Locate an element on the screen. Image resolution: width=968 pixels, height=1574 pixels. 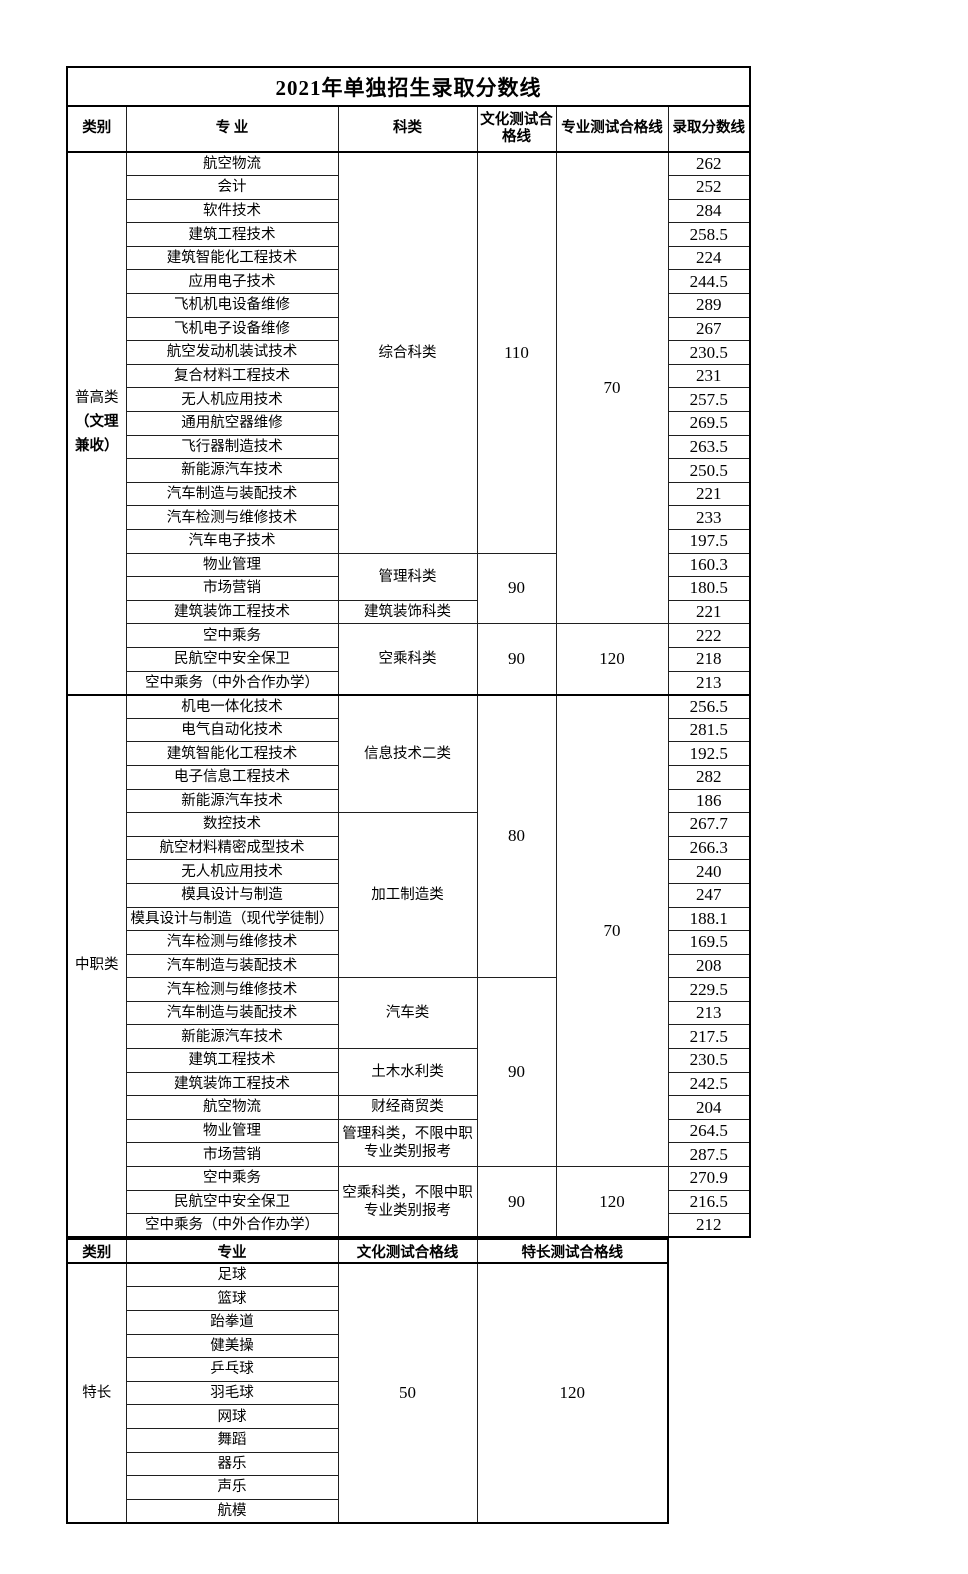
admission-score-cell: 267 is located at coordinates (709, 329).